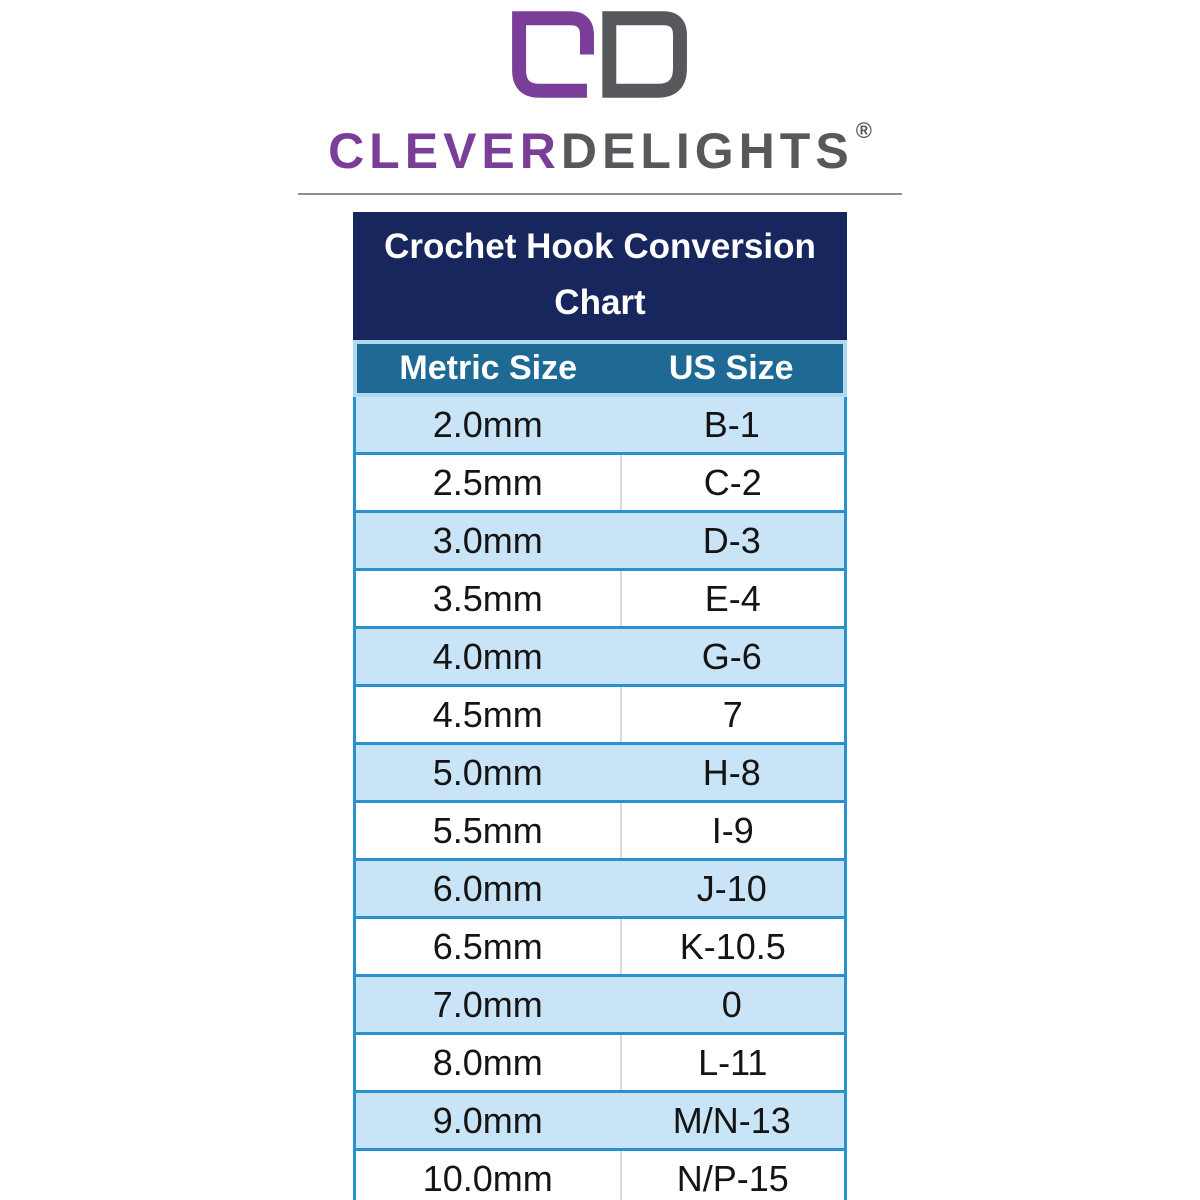 This screenshot has height=1200, width=1200. What do you see at coordinates (731, 368) in the screenshot?
I see `column-header-us-size: US Size` at bounding box center [731, 368].